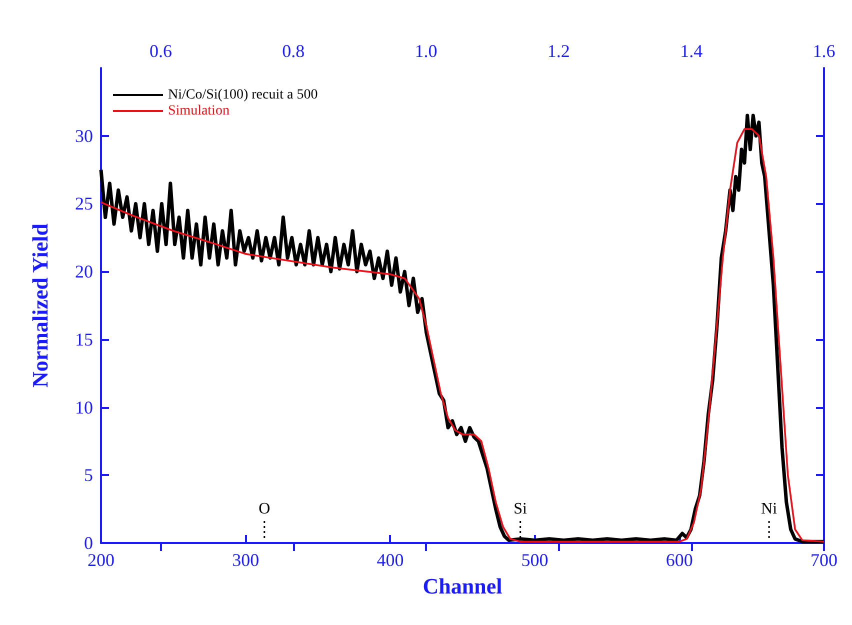 The image size is (852, 625). I want to click on x2-tick-label: 1.0, so click(426, 51).